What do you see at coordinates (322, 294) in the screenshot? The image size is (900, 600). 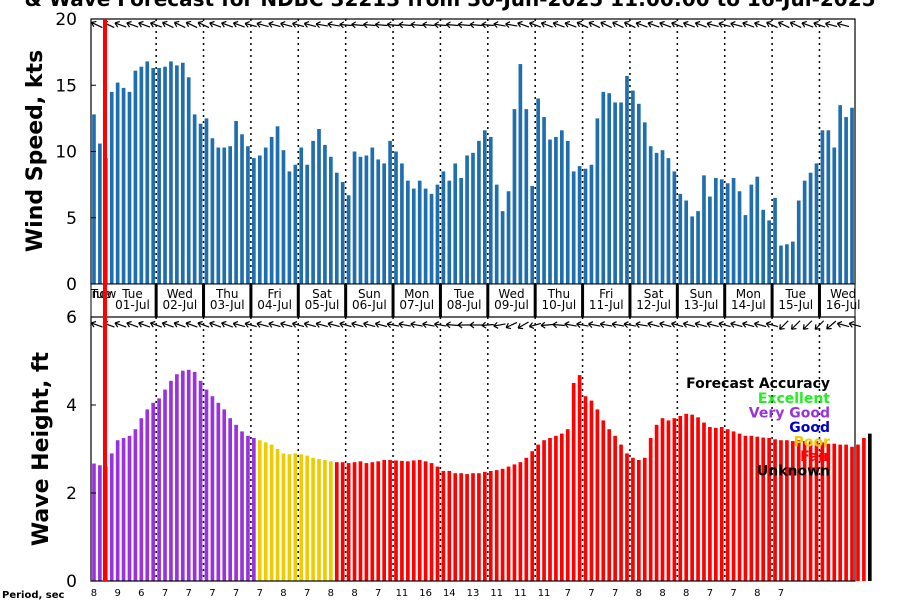 I see `day-of-week-label: Sat` at bounding box center [322, 294].